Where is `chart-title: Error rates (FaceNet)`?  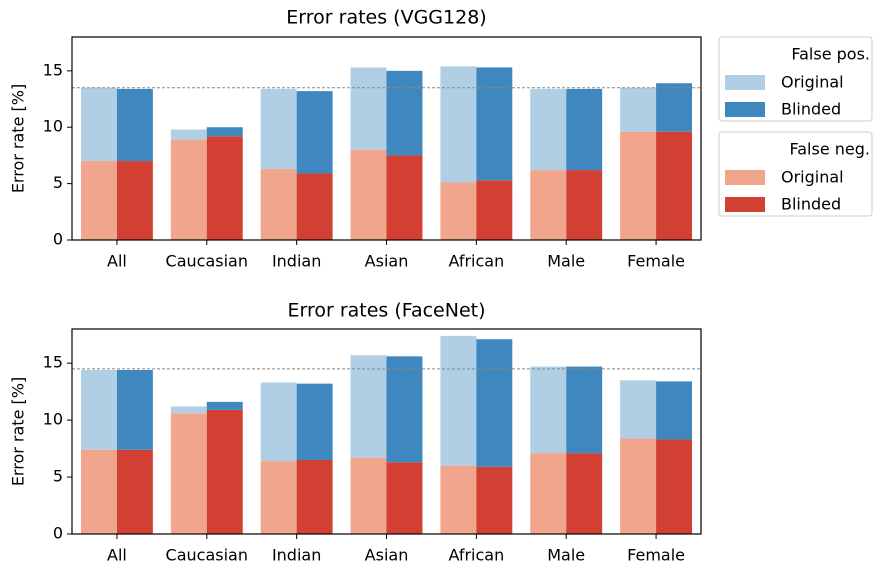 chart-title: Error rates (FaceNet) is located at coordinates (386, 311).